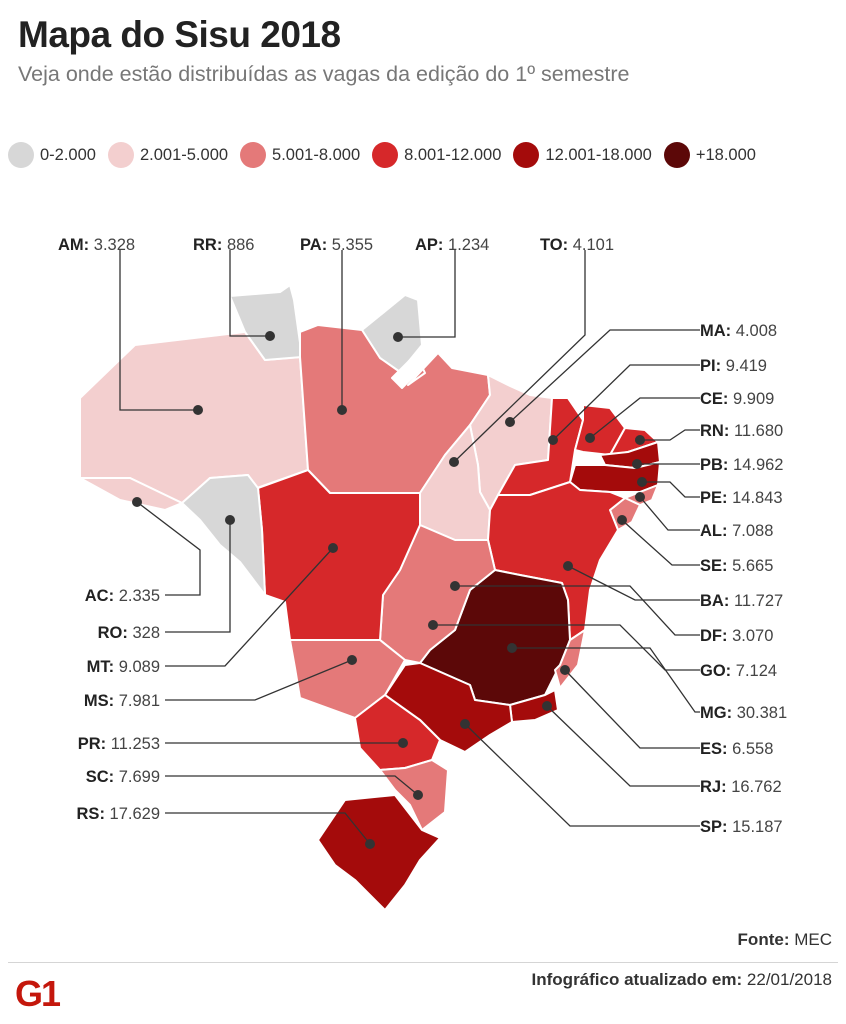 The height and width of the screenshot is (1024, 846). What do you see at coordinates (352, 245) in the screenshot?
I see `state-value: 5.355` at bounding box center [352, 245].